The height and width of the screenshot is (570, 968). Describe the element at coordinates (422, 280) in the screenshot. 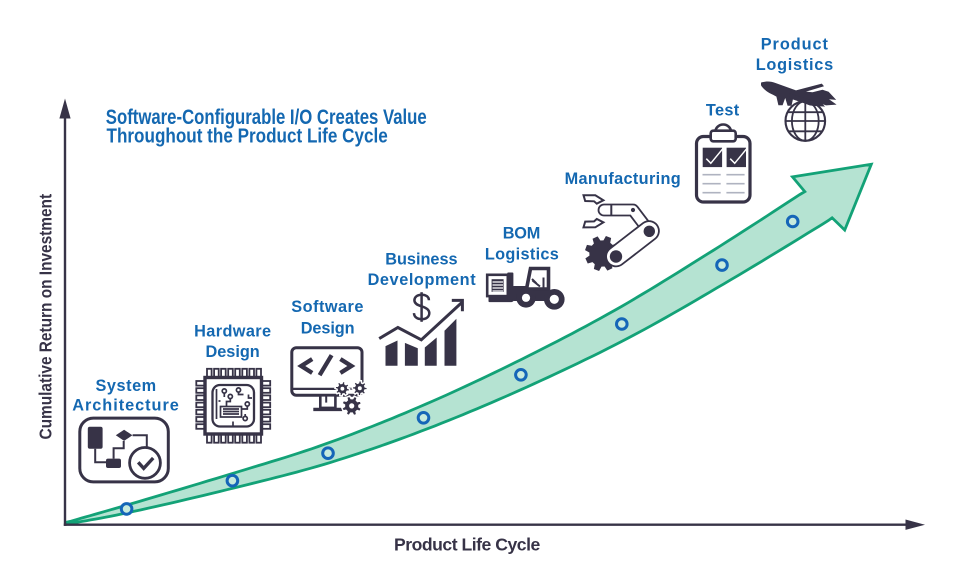

I see `svg-text: Development` at that location.